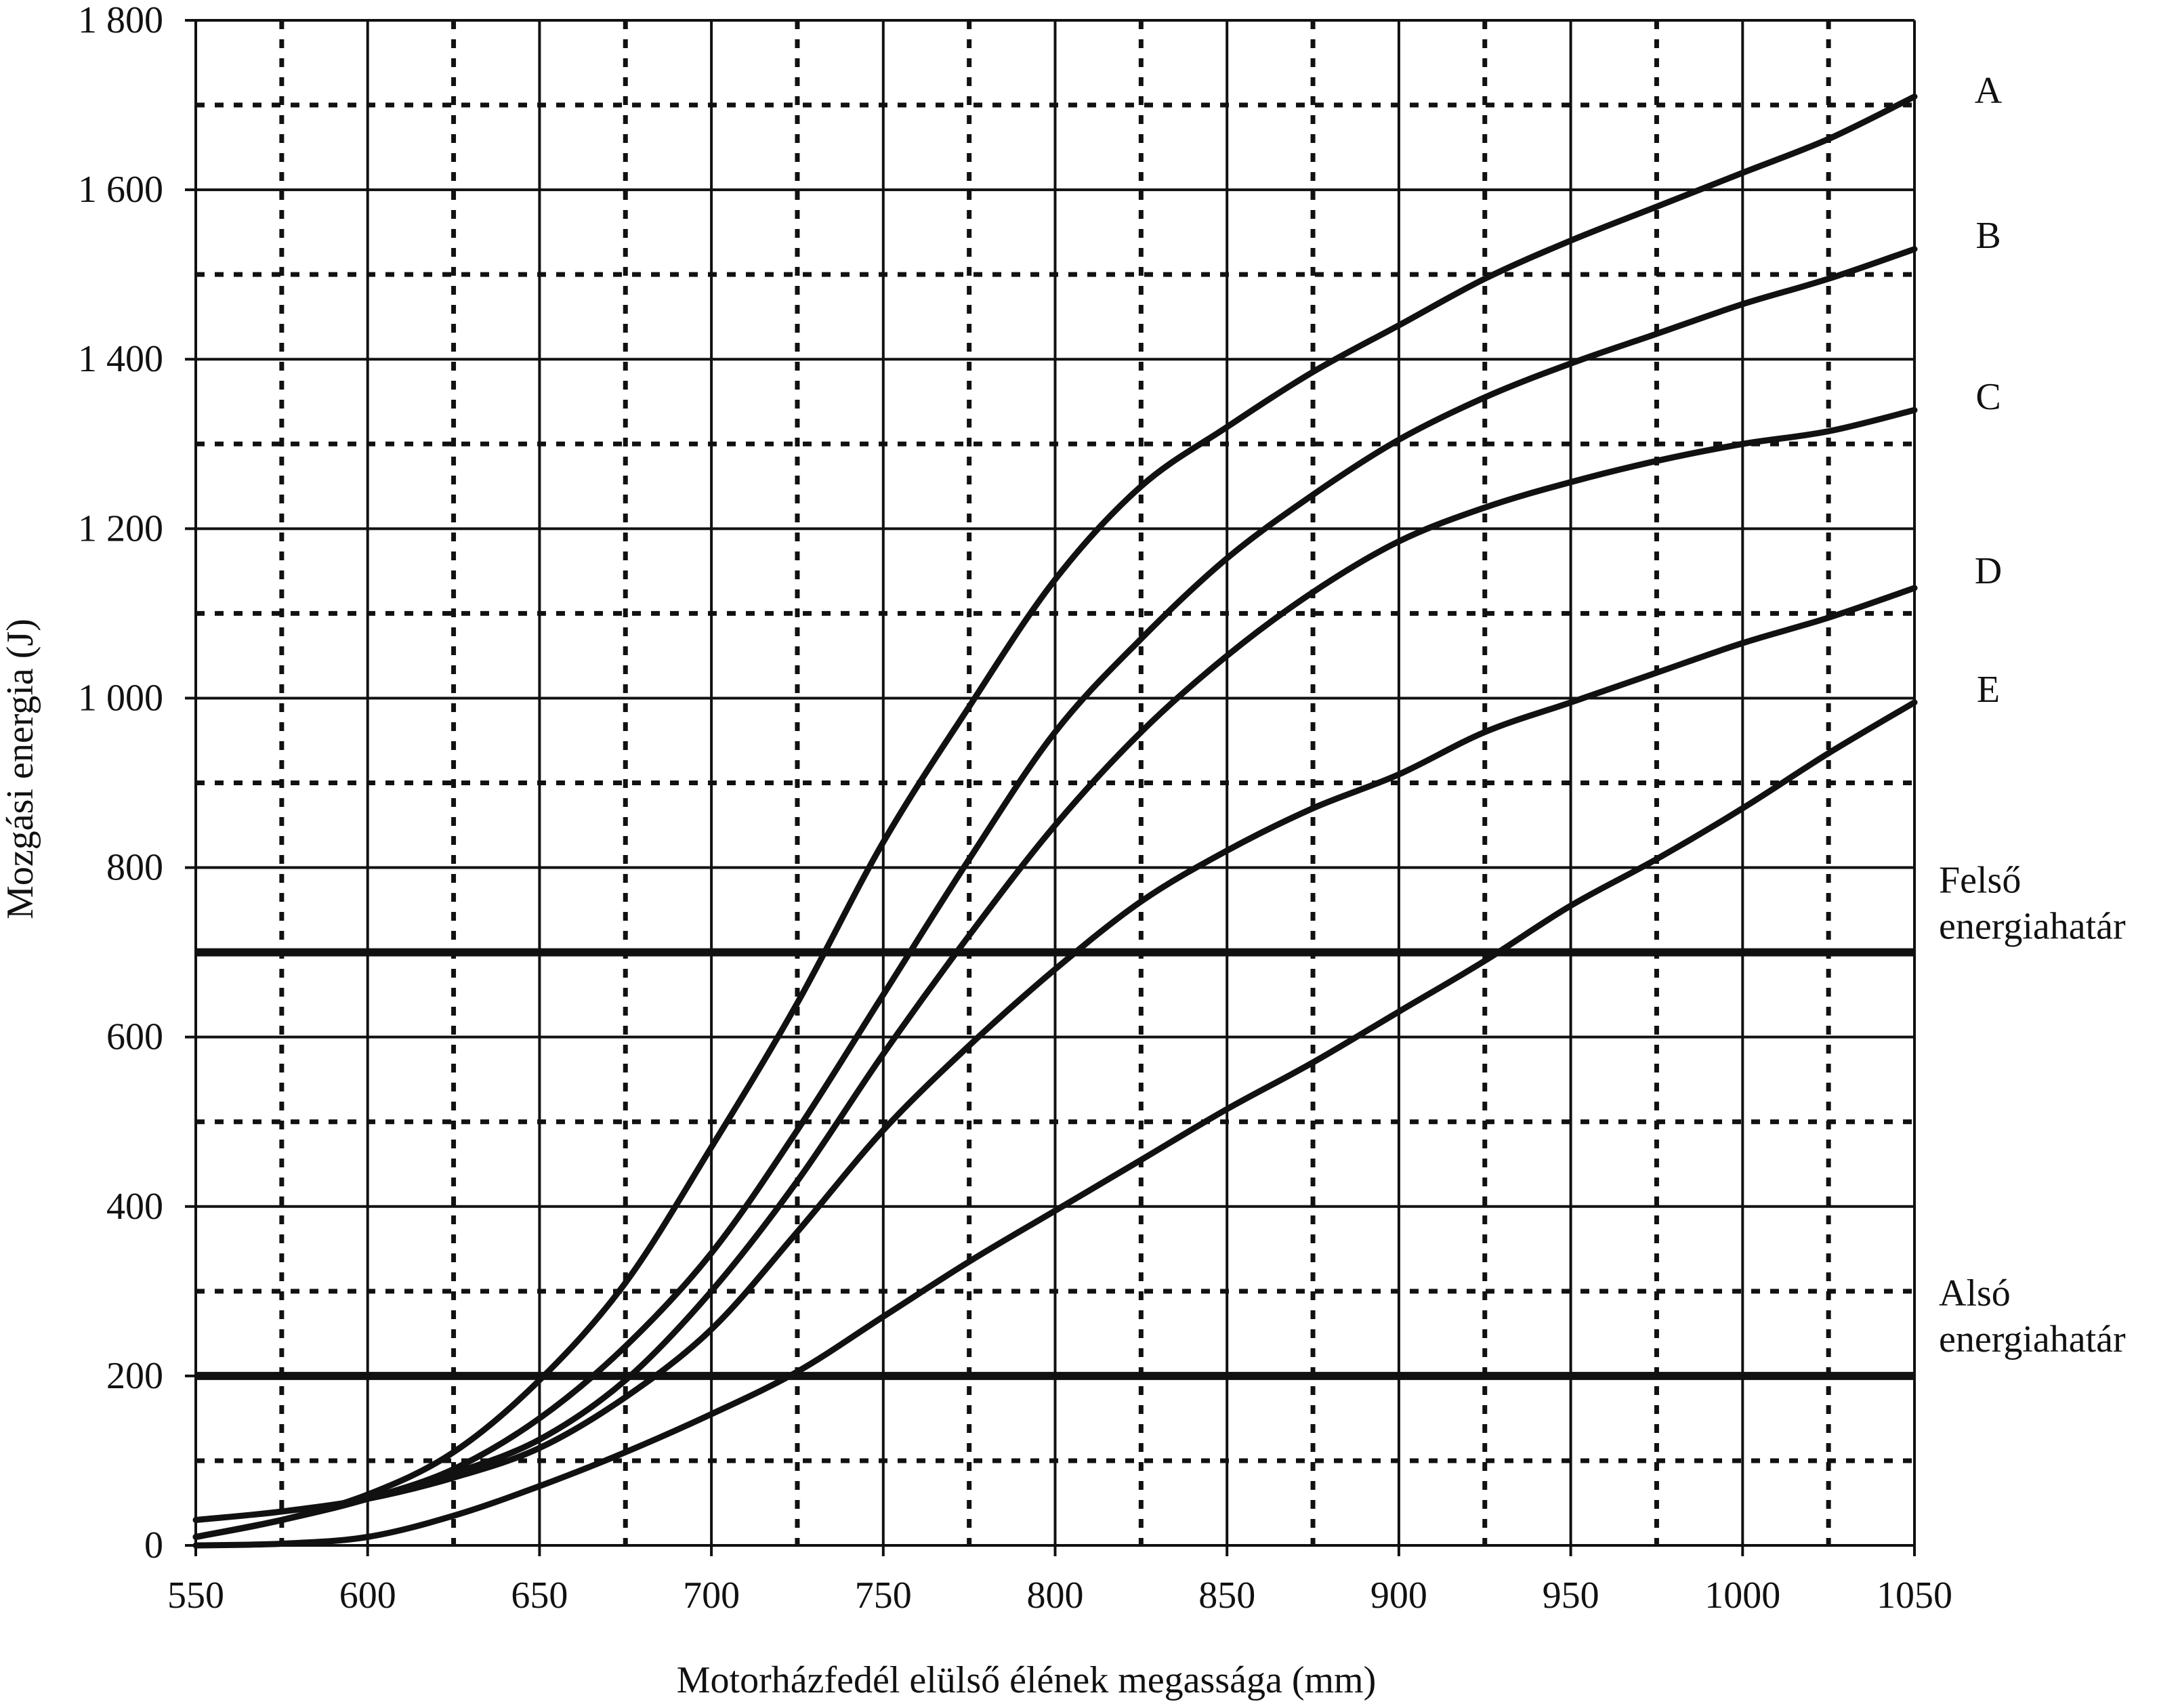 This screenshot has height=1708, width=2157. What do you see at coordinates (1989, 91) in the screenshot?
I see `series-label-a: A` at bounding box center [1989, 91].